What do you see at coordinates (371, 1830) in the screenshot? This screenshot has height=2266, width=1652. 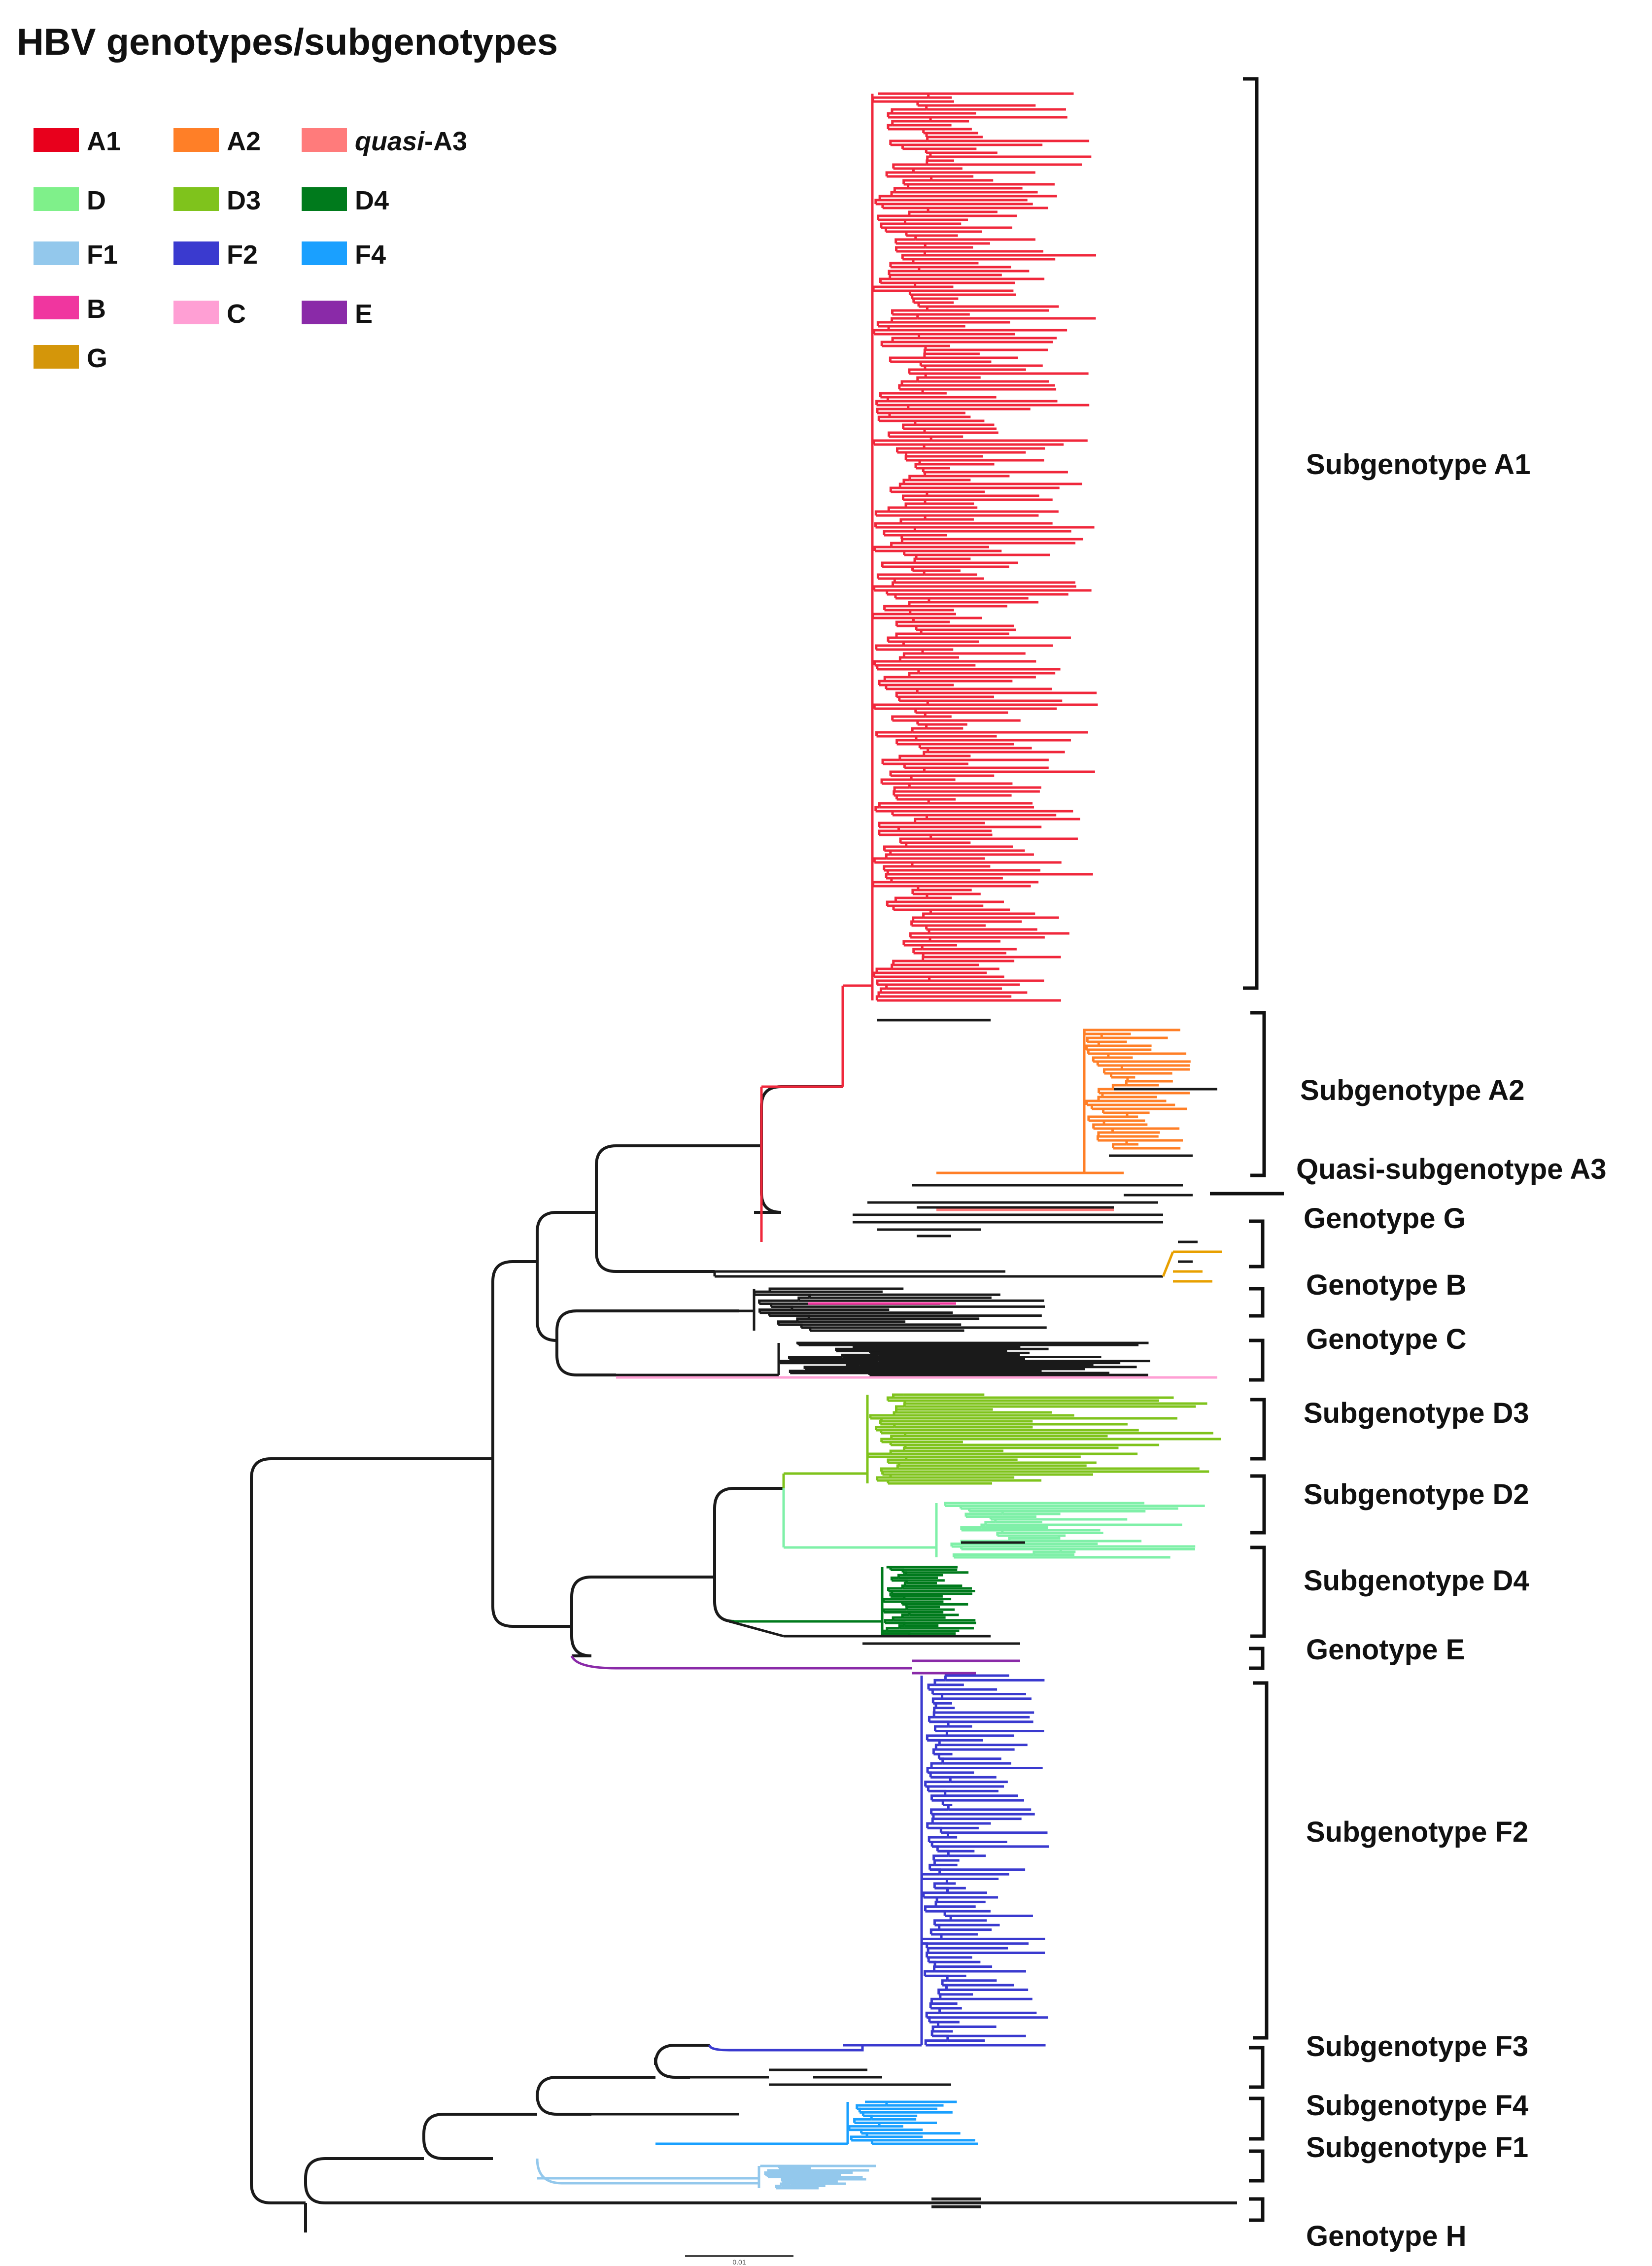 I see `root-branch` at bounding box center [371, 1830].